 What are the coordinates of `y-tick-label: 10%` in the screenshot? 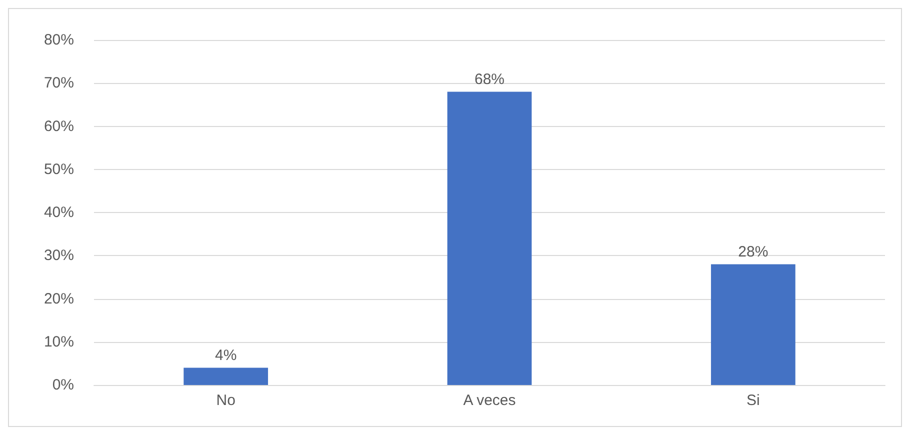 It's located at (59, 341).